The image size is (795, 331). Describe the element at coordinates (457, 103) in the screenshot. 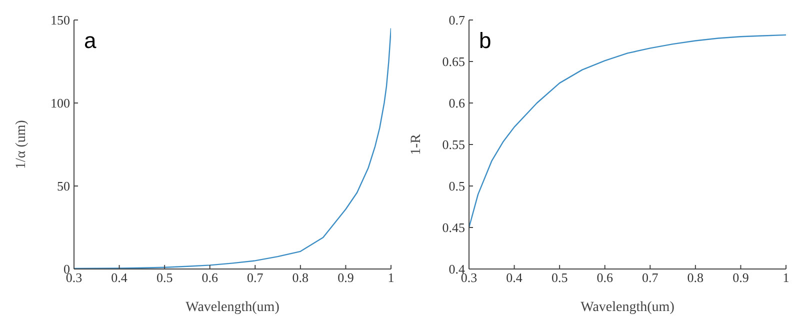

I see `y-tick-label: 0.6` at that location.